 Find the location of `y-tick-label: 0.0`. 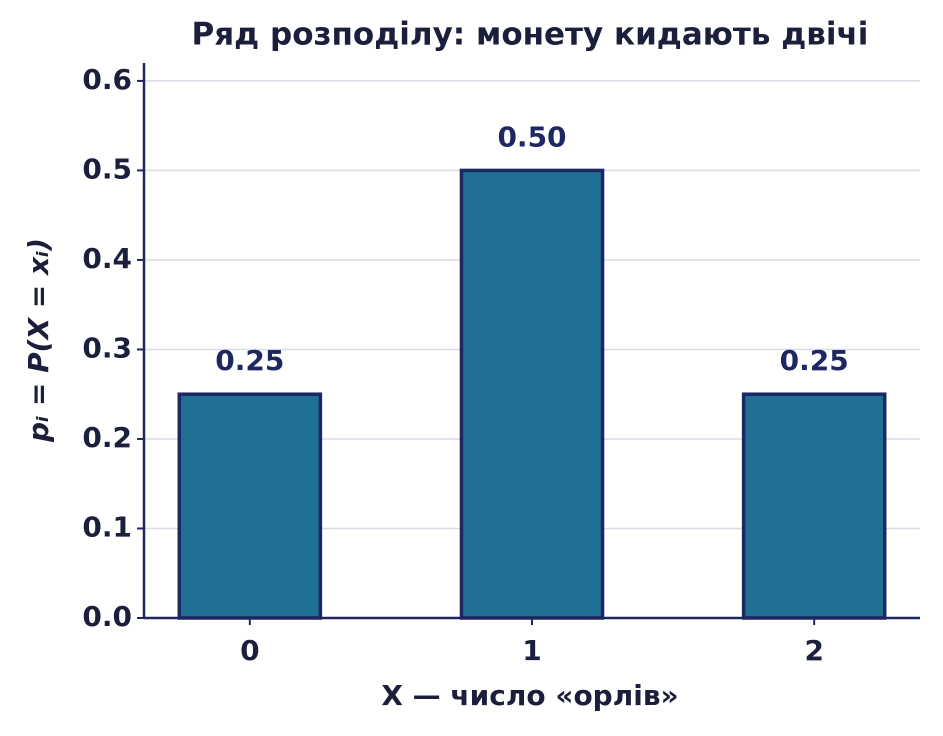

y-tick-label: 0.0 is located at coordinates (107, 616).